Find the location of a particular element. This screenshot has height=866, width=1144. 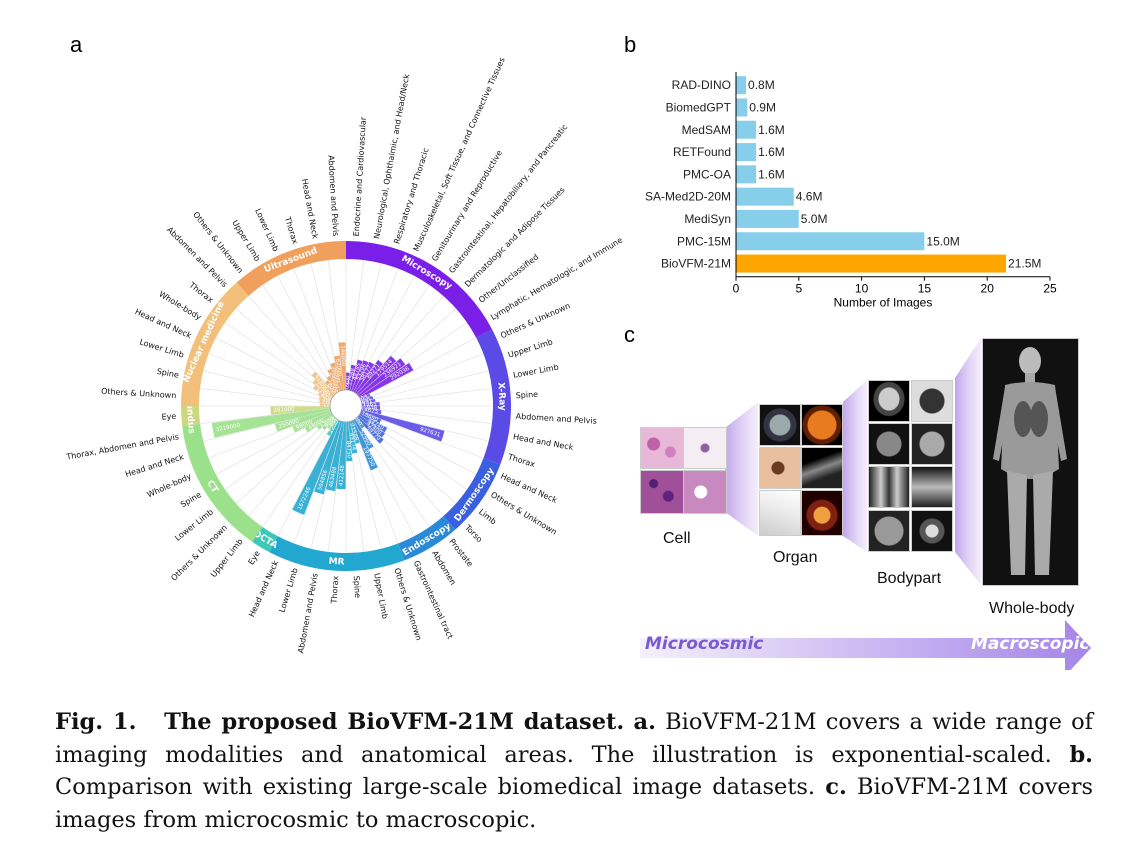

arrow-label-microcosmic: Microcosmic is located at coordinates (704, 644).